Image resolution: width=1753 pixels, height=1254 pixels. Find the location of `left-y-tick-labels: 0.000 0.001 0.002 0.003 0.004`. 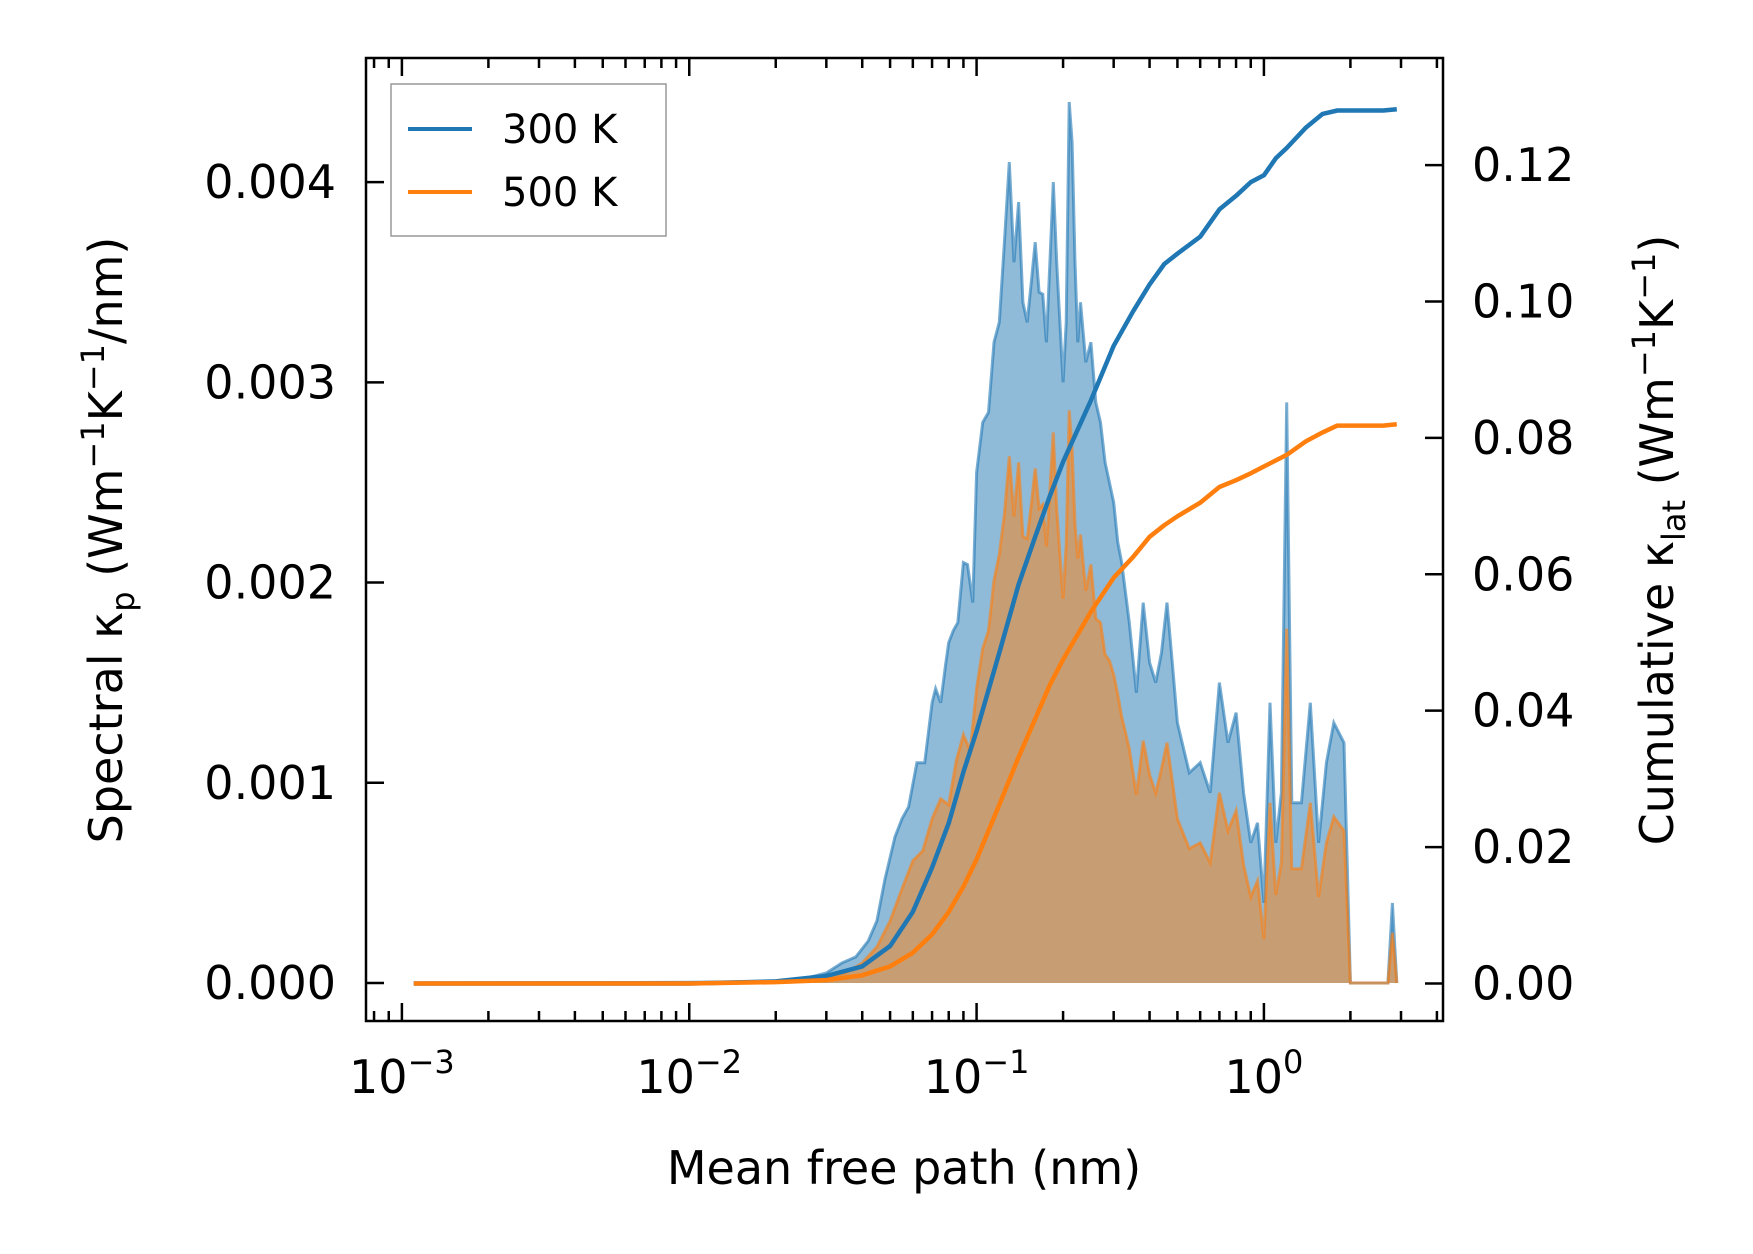

left-y-tick-labels: 0.000 0.001 0.002 0.003 0.004 is located at coordinates (270, 582).